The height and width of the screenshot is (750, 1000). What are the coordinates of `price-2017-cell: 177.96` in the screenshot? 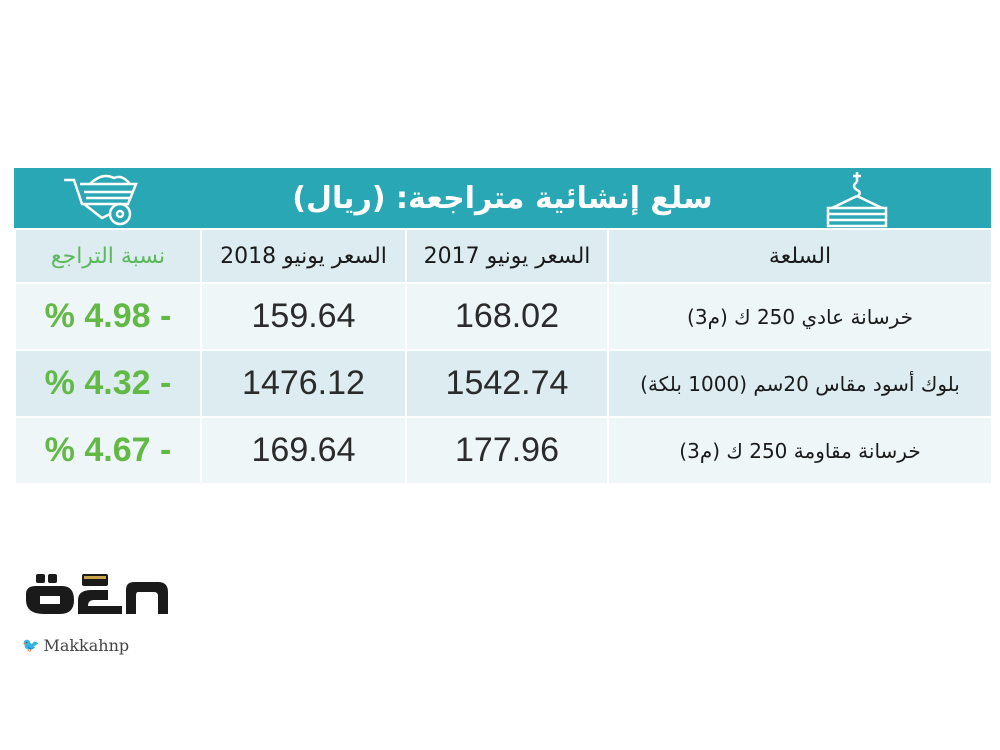 It's located at (507, 450).